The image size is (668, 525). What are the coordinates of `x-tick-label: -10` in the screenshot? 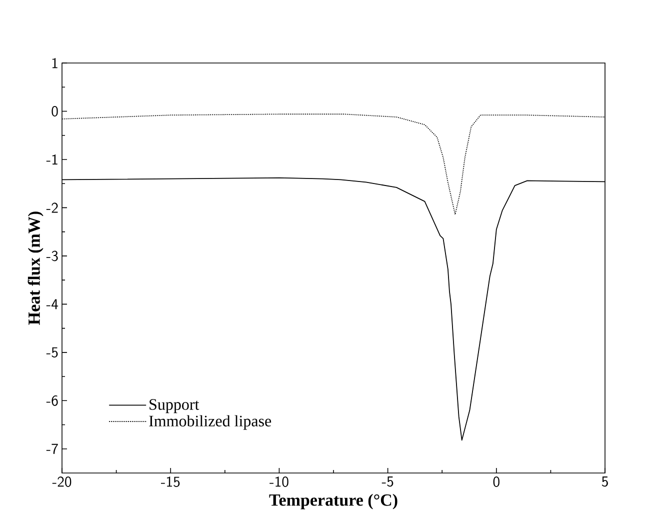 It's located at (279, 481).